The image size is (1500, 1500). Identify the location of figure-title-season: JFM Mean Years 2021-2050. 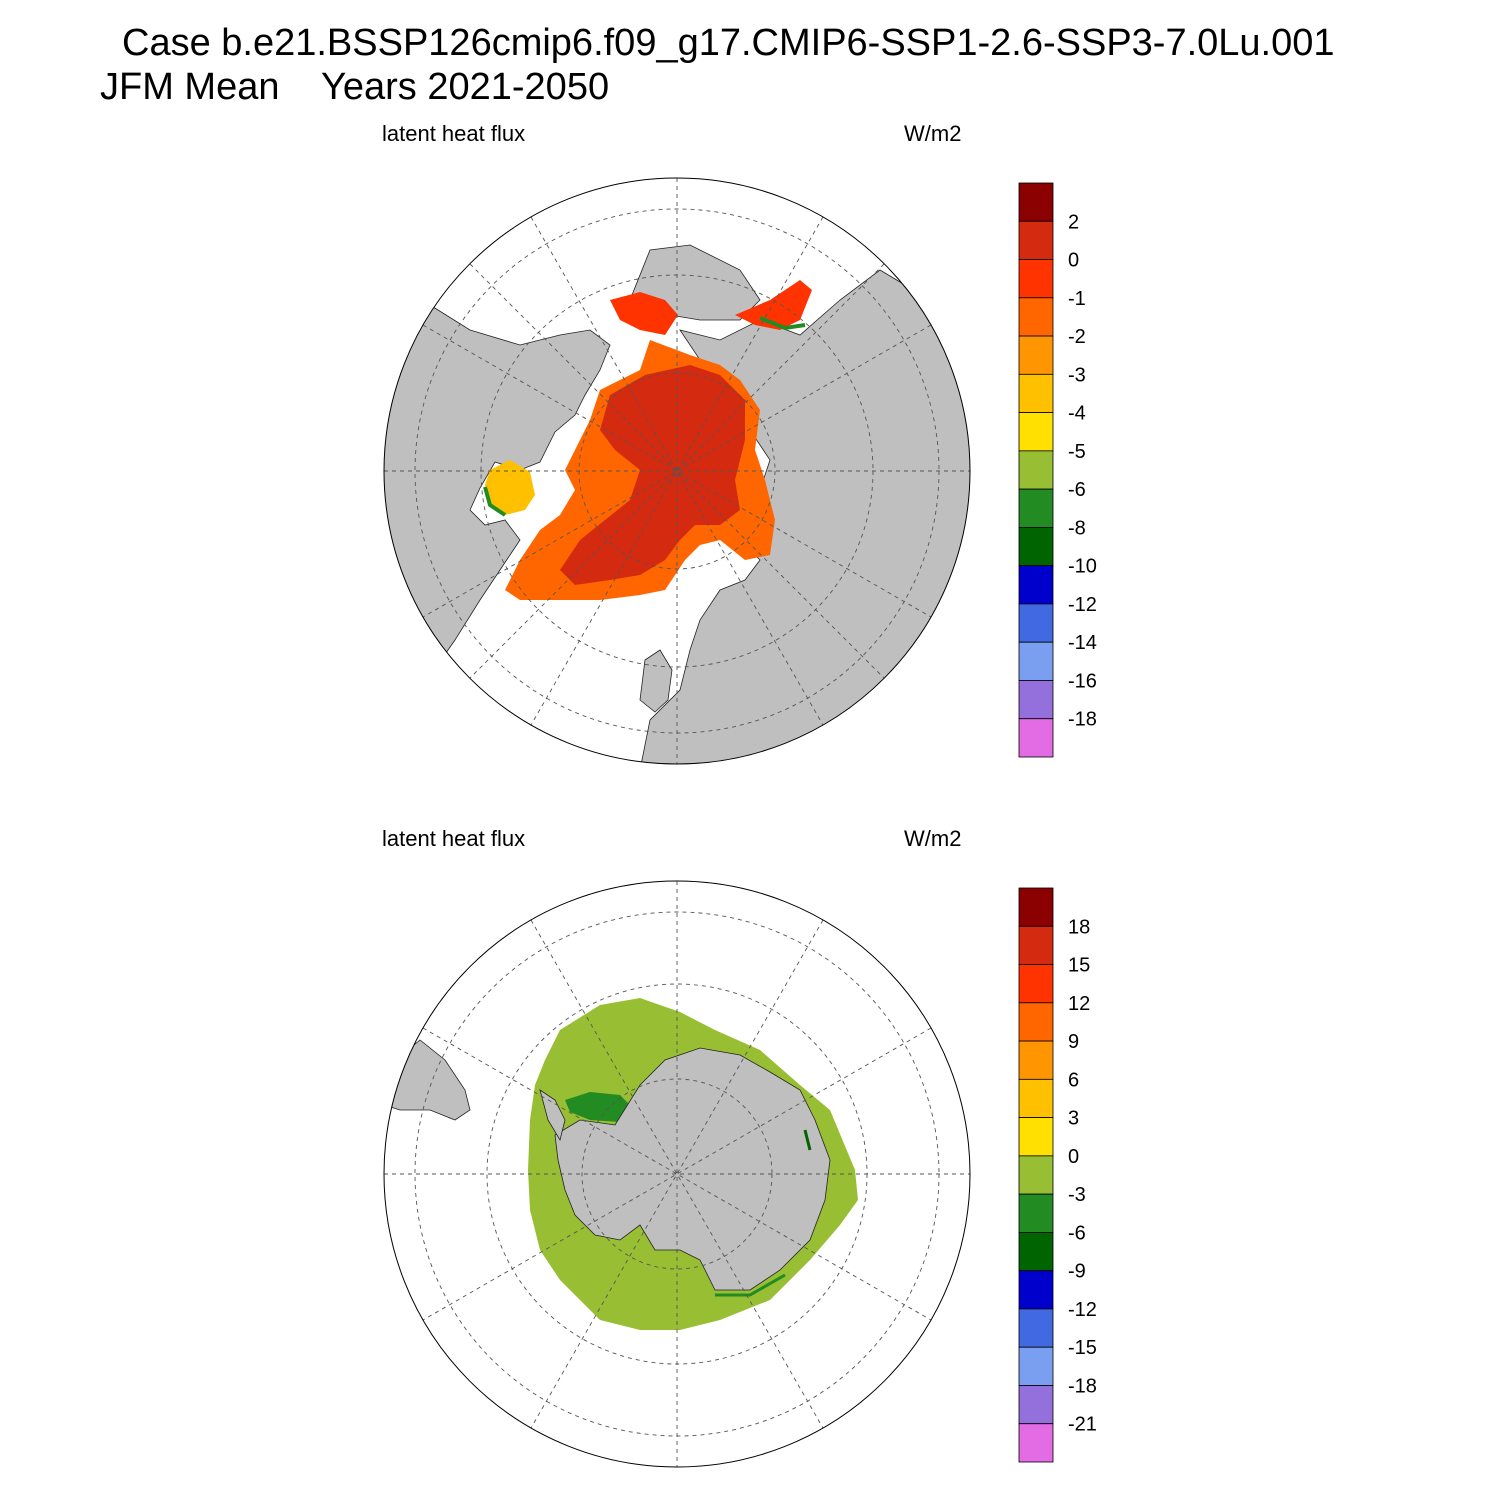
(355, 87).